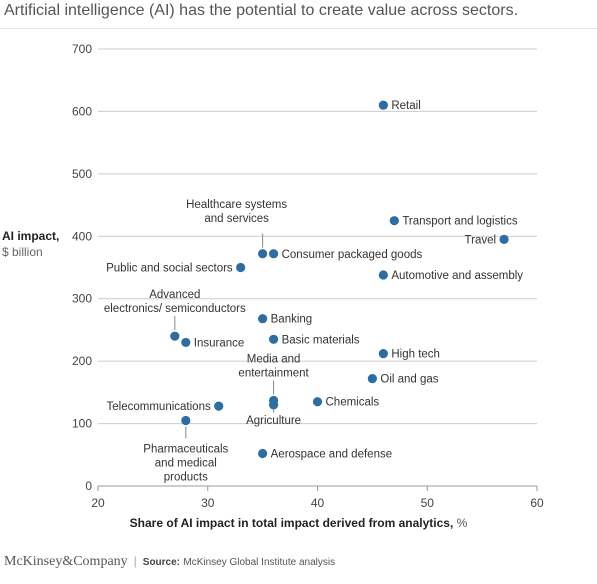  I want to click on data-point-label: Advanced electronics/ semiconductors, so click(175, 302).